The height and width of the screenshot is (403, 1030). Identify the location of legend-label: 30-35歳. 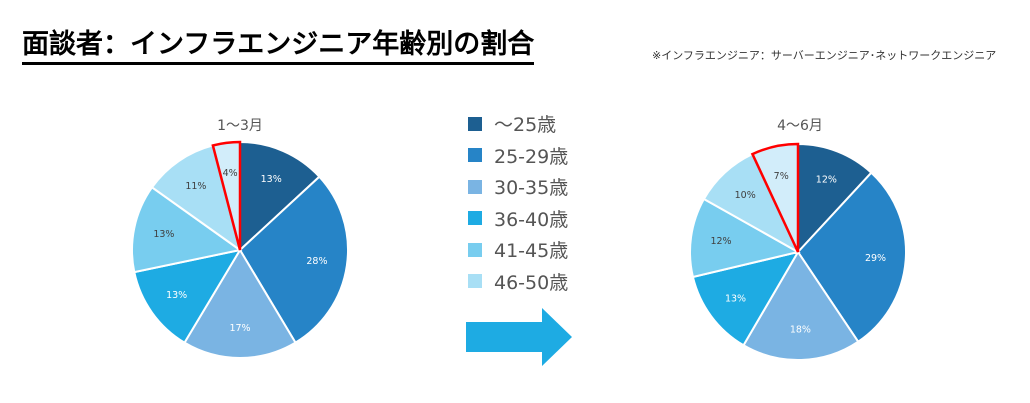
(531, 188).